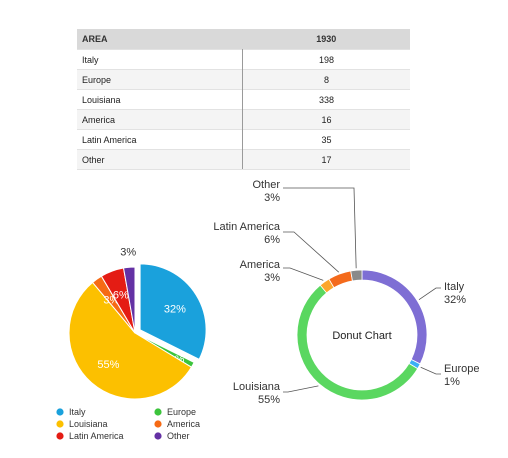 The height and width of the screenshot is (458, 508). I want to click on pie-label-italy: 32%, so click(175, 309).